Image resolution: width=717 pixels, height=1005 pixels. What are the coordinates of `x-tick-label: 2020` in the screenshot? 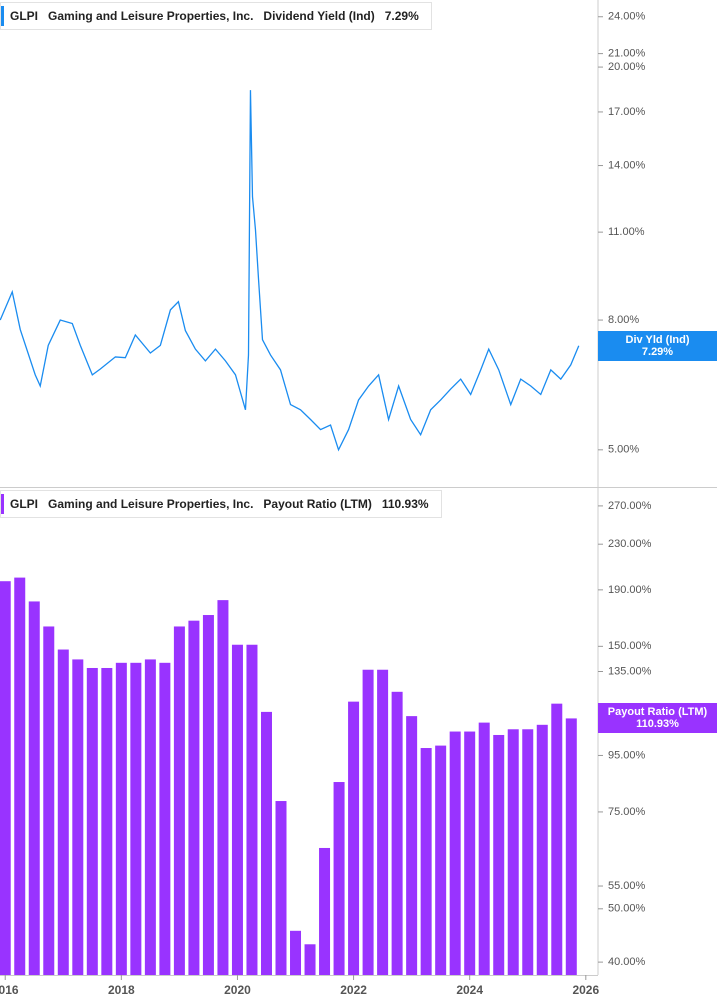 It's located at (237, 990).